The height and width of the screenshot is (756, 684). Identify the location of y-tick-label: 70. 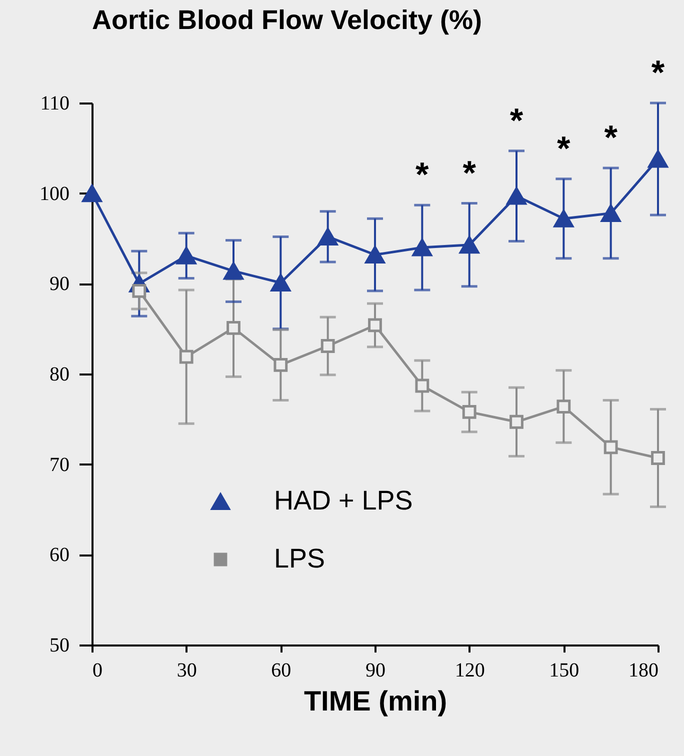
(60, 465).